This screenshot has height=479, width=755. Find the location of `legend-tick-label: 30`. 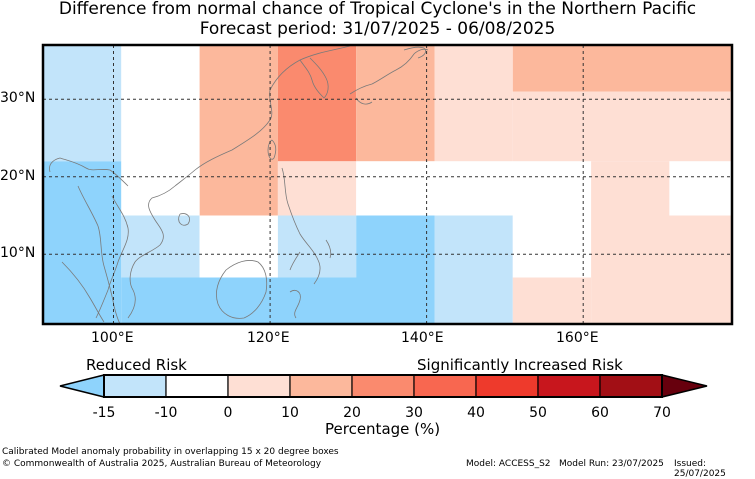

legend-tick-label: 30 is located at coordinates (414, 413).